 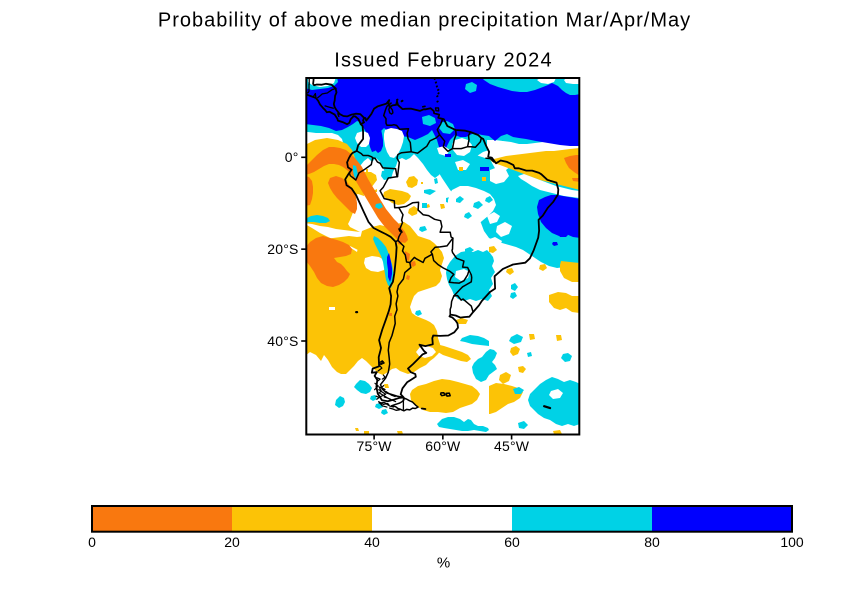 What do you see at coordinates (512, 542) in the screenshot?
I see `svg-text: 60` at bounding box center [512, 542].